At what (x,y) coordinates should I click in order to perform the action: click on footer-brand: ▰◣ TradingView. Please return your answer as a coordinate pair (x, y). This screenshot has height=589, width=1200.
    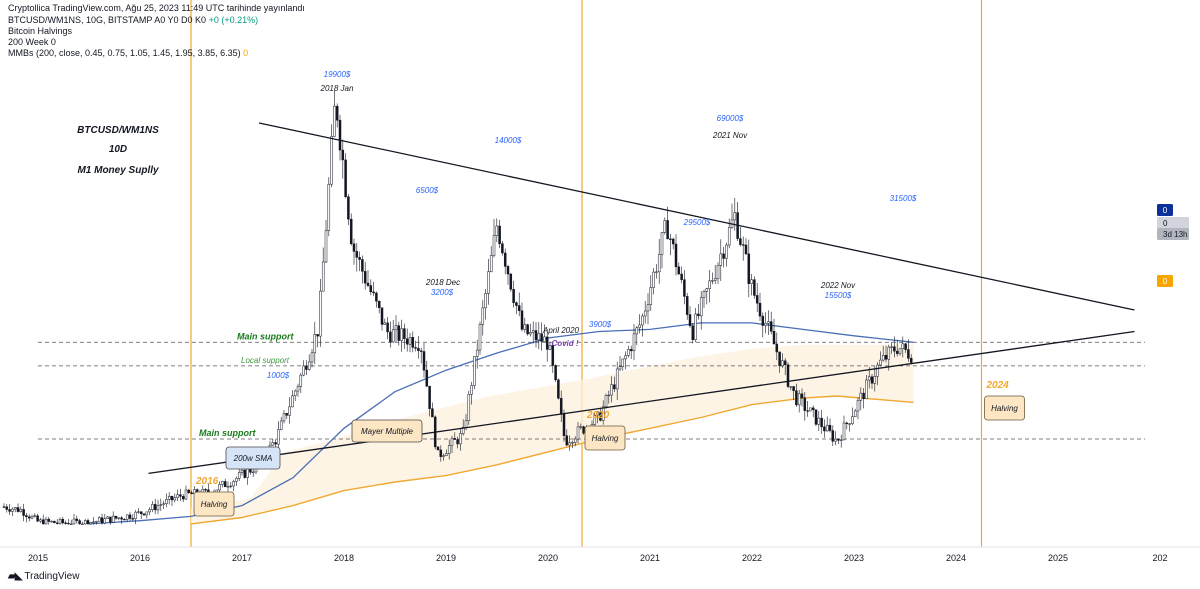
    Looking at the image, I should click on (43, 576).